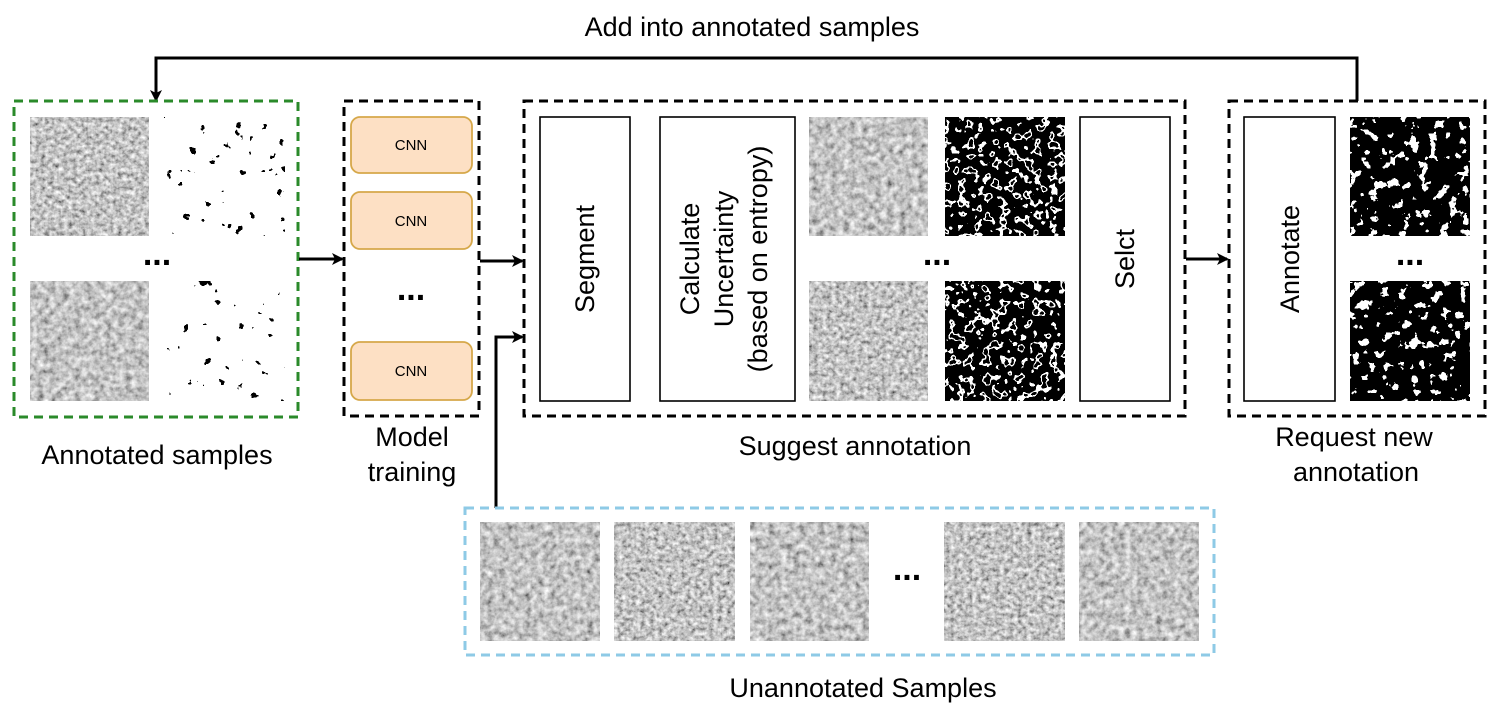 The width and height of the screenshot is (1508, 709). I want to click on segment-box, so click(585, 259).